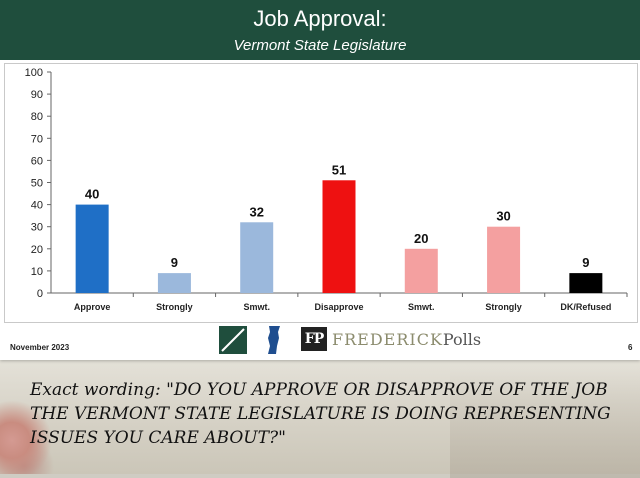 Image resolution: width=640 pixels, height=478 pixels. What do you see at coordinates (256, 211) in the screenshot?
I see `bar-value-label: 32` at bounding box center [256, 211].